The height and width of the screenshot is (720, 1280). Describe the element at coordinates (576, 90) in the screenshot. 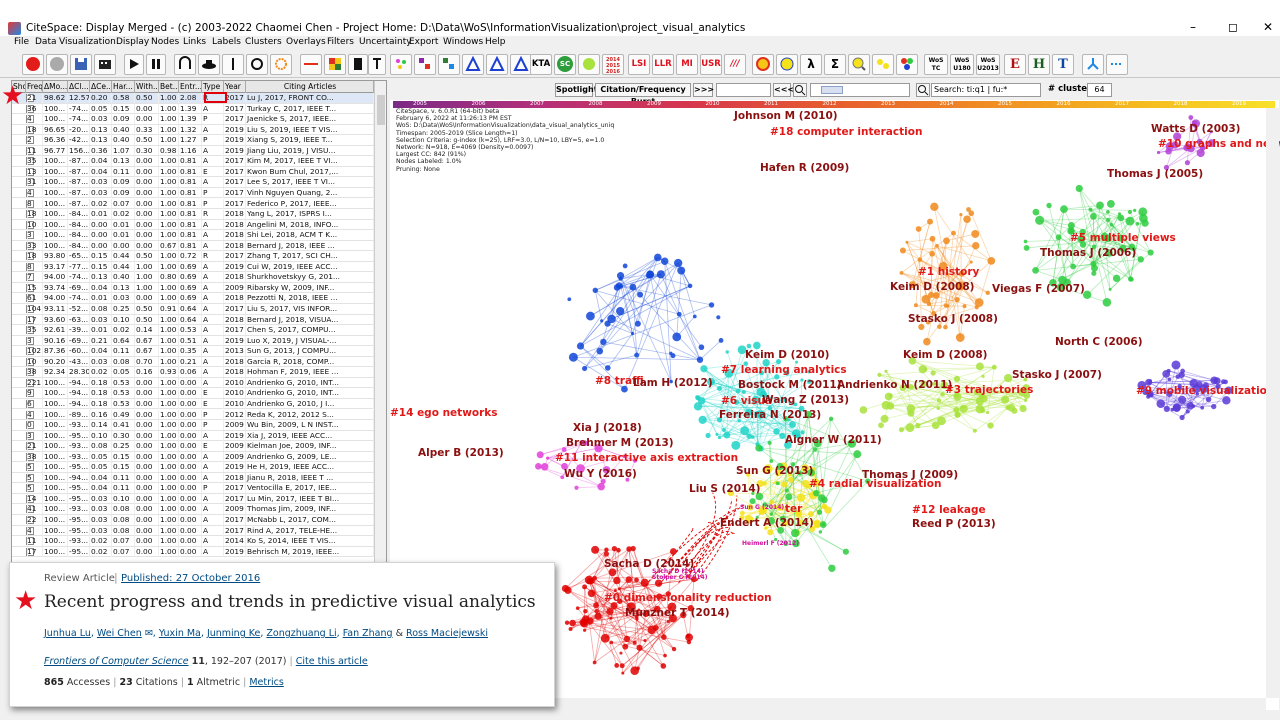

I see `spotlight-button: Spotlight` at that location.